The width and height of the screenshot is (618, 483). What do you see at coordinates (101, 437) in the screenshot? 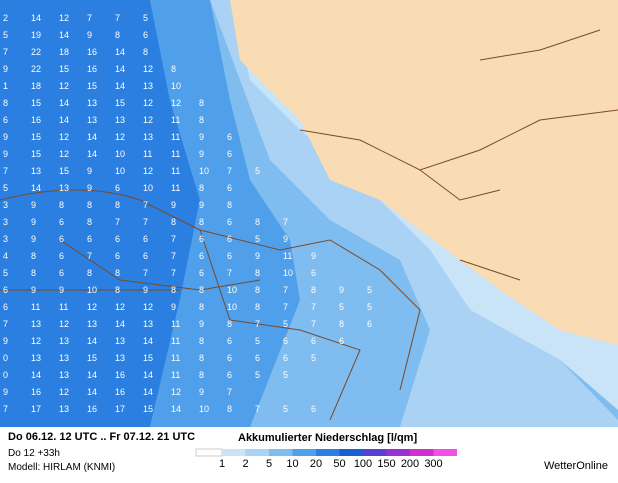
I see `period: Do 06.12. 12 UTC .. Fr 07.12. 21 UTC` at bounding box center [101, 437].